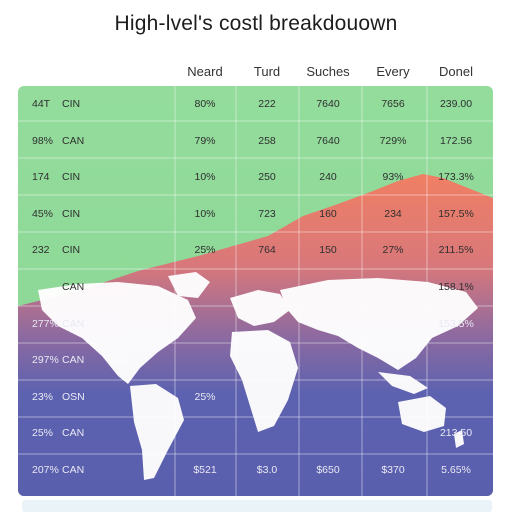 This screenshot has height=512, width=512. What do you see at coordinates (267, 104) in the screenshot?
I see `table-cell: 222` at bounding box center [267, 104].